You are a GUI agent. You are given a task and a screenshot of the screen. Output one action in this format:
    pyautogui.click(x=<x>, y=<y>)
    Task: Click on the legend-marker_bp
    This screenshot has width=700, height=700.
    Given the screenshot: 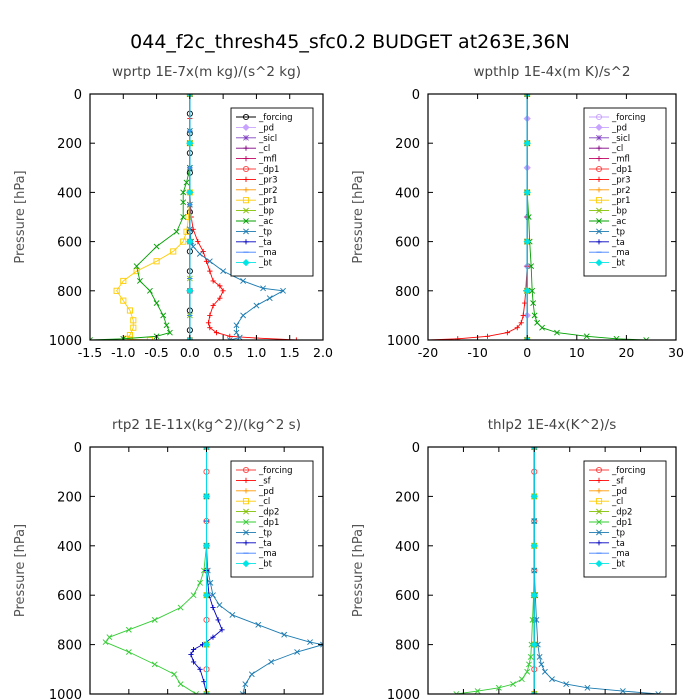 What is the action you would take?
    pyautogui.click(x=599, y=210)
    